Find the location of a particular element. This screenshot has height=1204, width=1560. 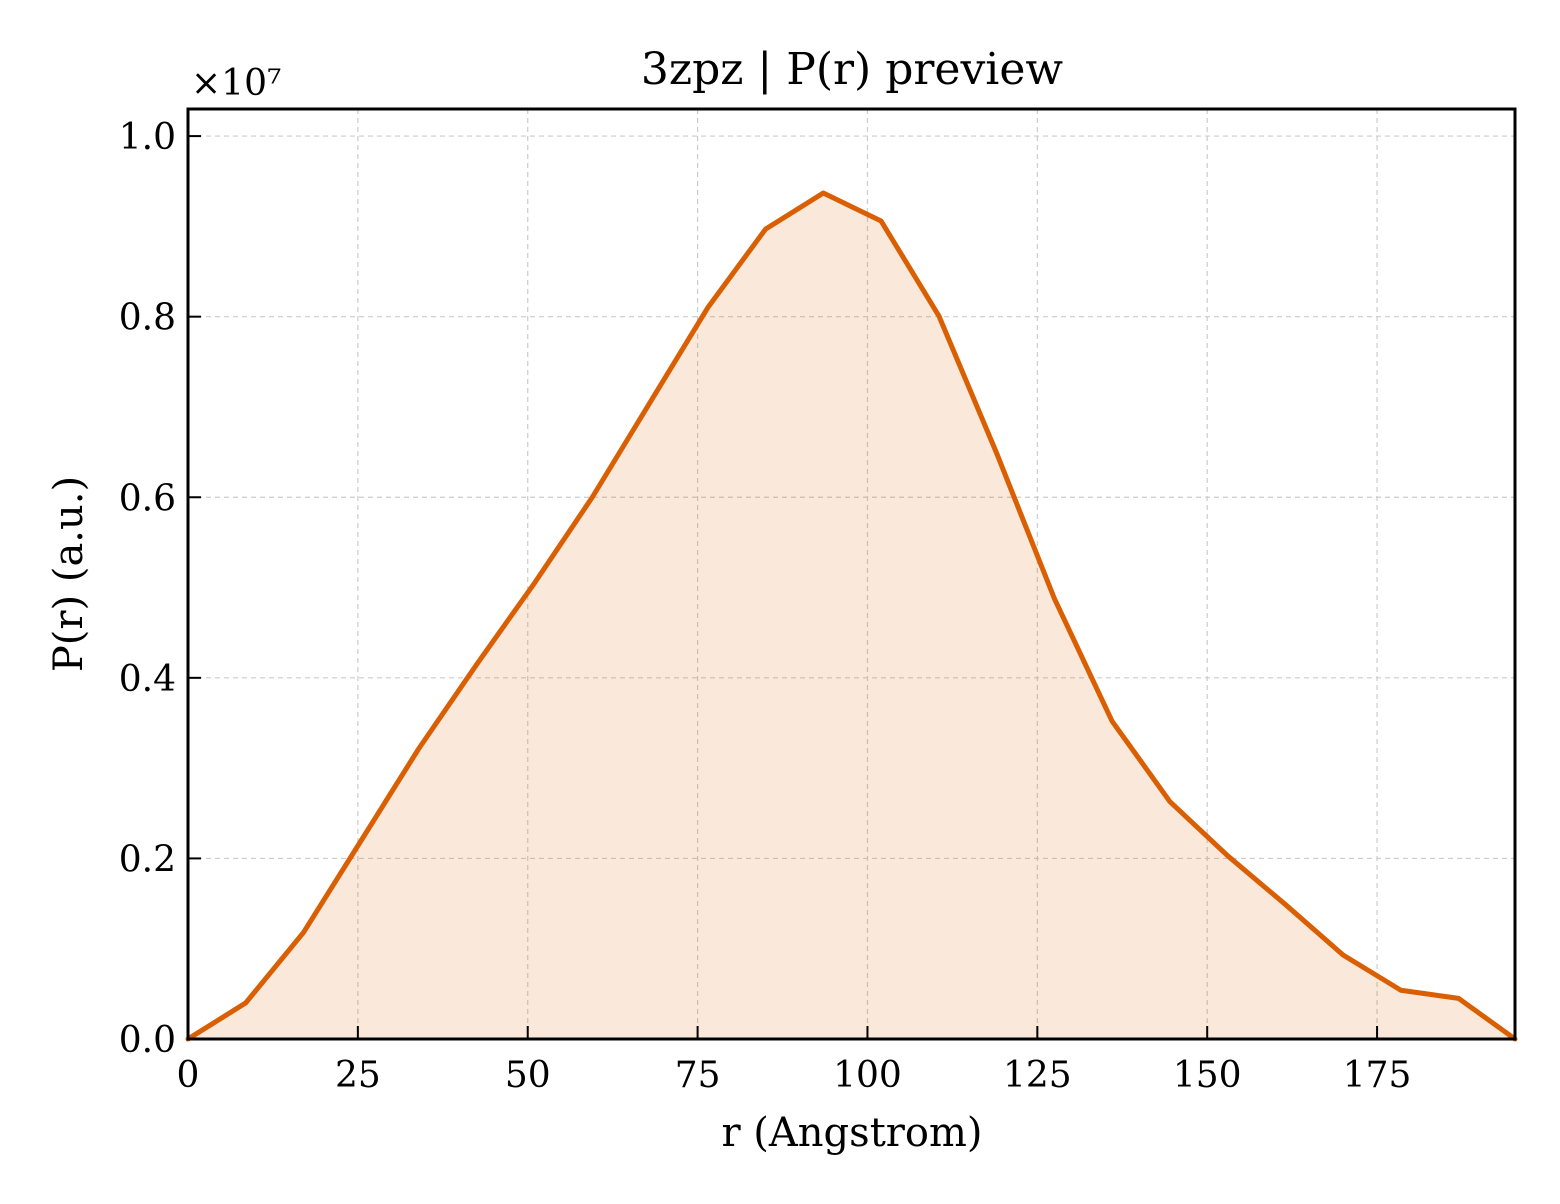

y-axis-label: P(r) (a.u.) is located at coordinates (69, 574).